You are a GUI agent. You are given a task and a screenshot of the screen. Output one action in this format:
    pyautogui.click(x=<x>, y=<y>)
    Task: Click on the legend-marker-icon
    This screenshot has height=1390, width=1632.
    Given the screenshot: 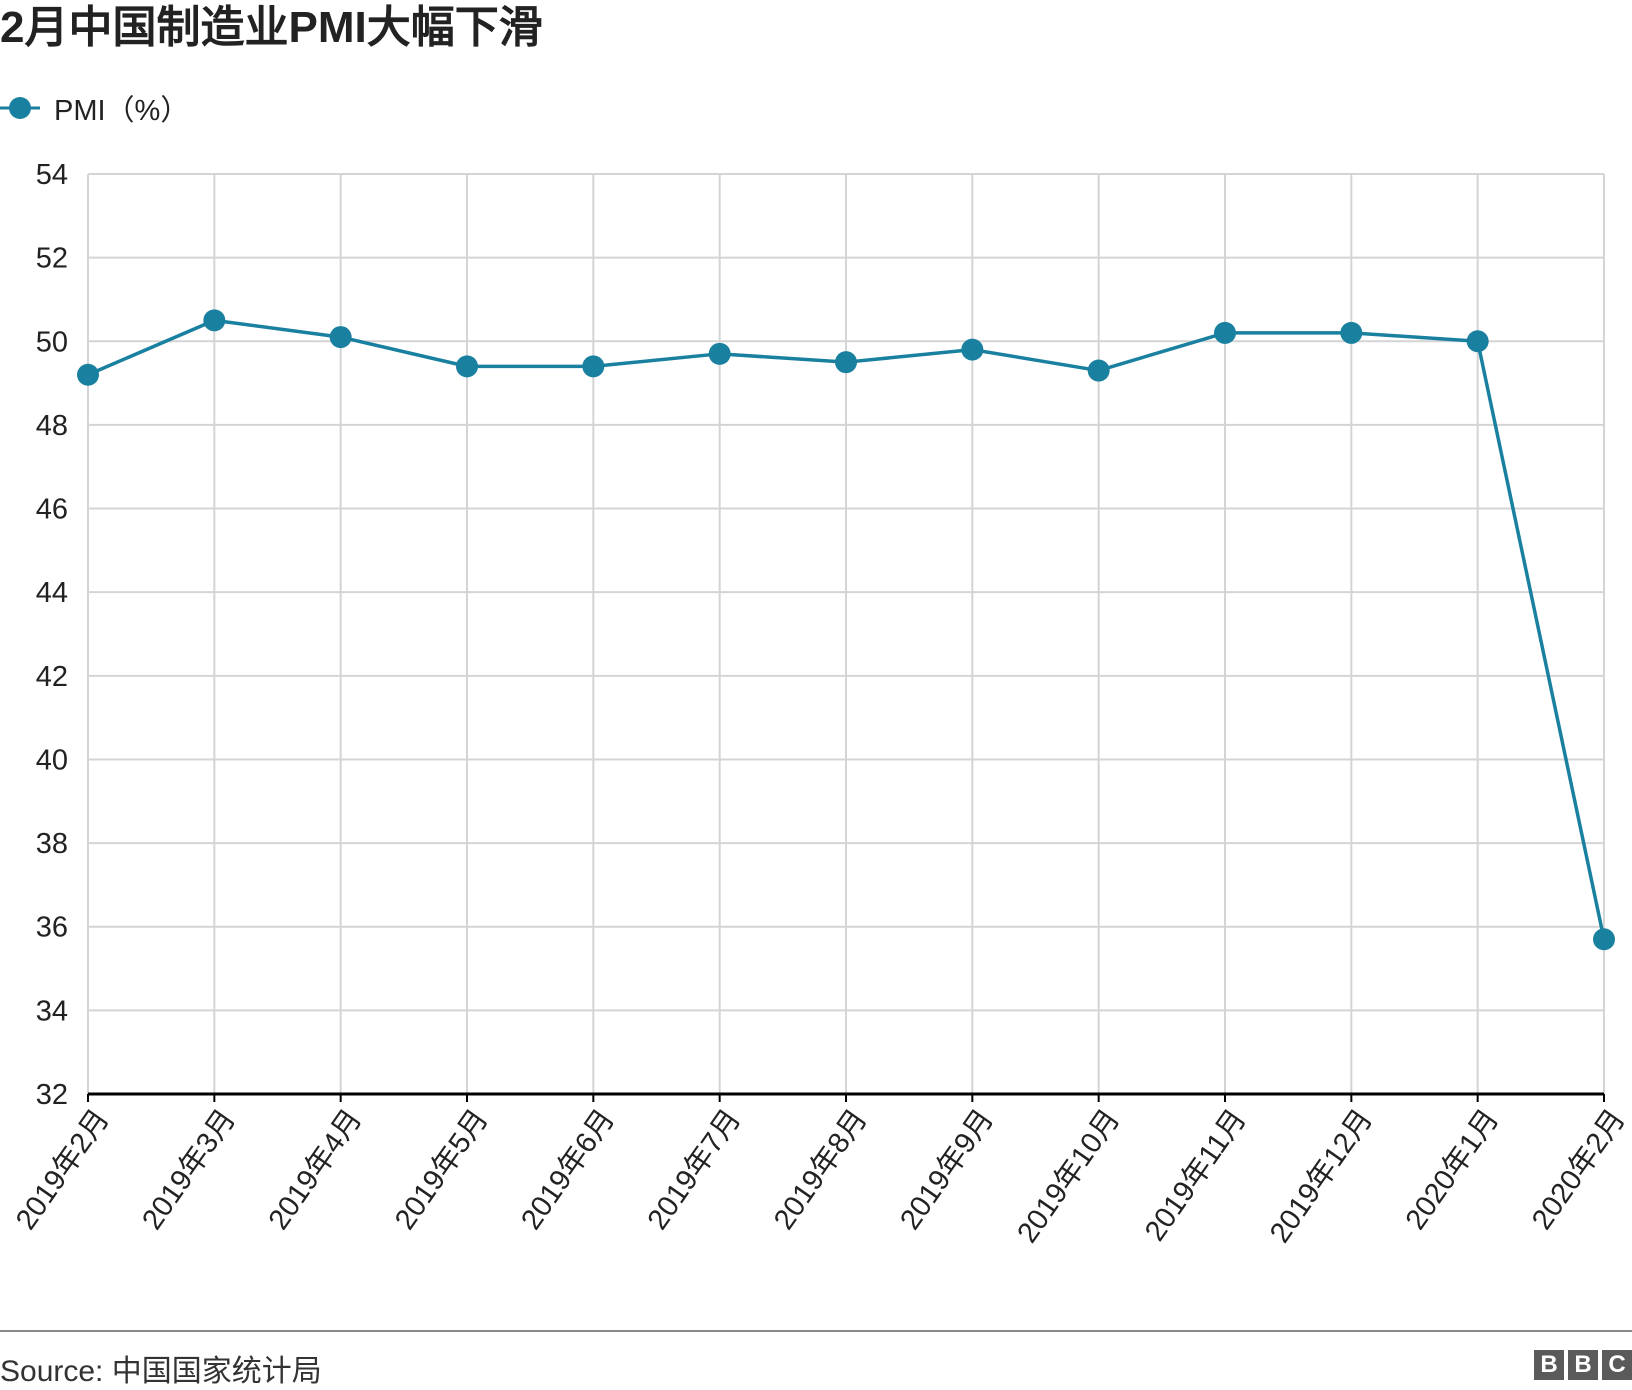 What is the action you would take?
    pyautogui.click(x=20, y=108)
    